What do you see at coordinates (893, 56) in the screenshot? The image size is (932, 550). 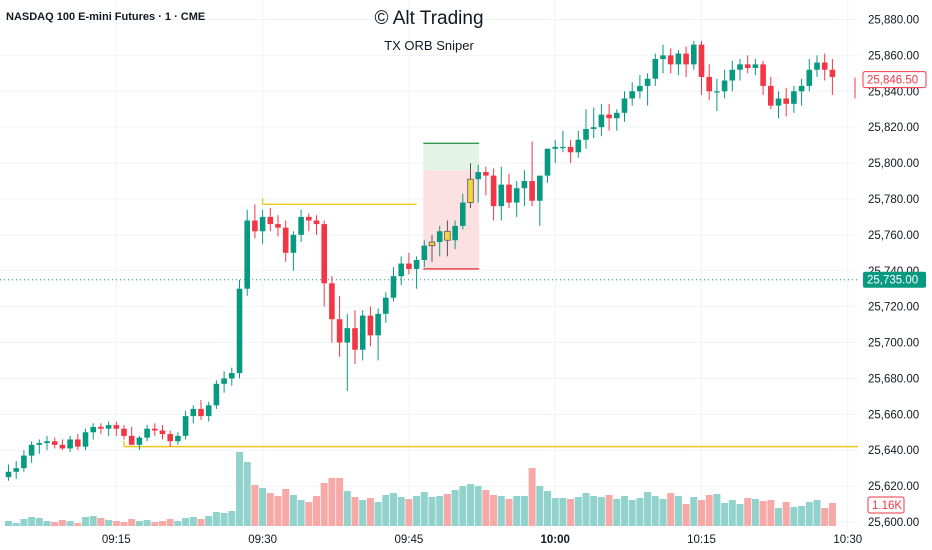 I see `price-tick-label: 25,860.00` at bounding box center [893, 56].